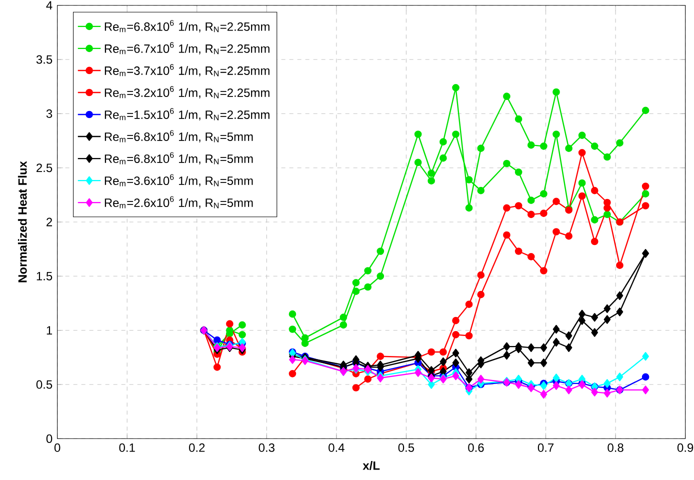 This screenshot has height=480, width=694. What do you see at coordinates (187, 26) in the screenshot?
I see `legend-label: Re$_{m}$=6.8x10$^{6}$ 1/m, R$_{N}$=2.25mm` at bounding box center [187, 26].